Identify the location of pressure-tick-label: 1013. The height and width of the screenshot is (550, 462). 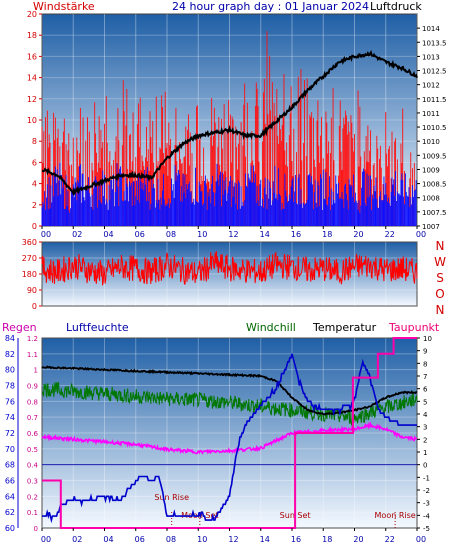
(431, 57).